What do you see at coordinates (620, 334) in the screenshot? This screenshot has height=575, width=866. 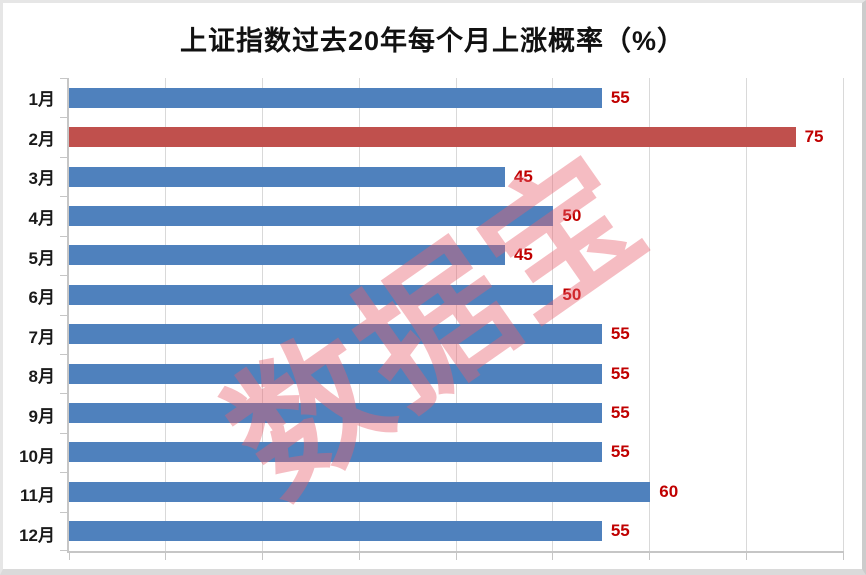 I see `value-label-7月: 55` at bounding box center [620, 334].